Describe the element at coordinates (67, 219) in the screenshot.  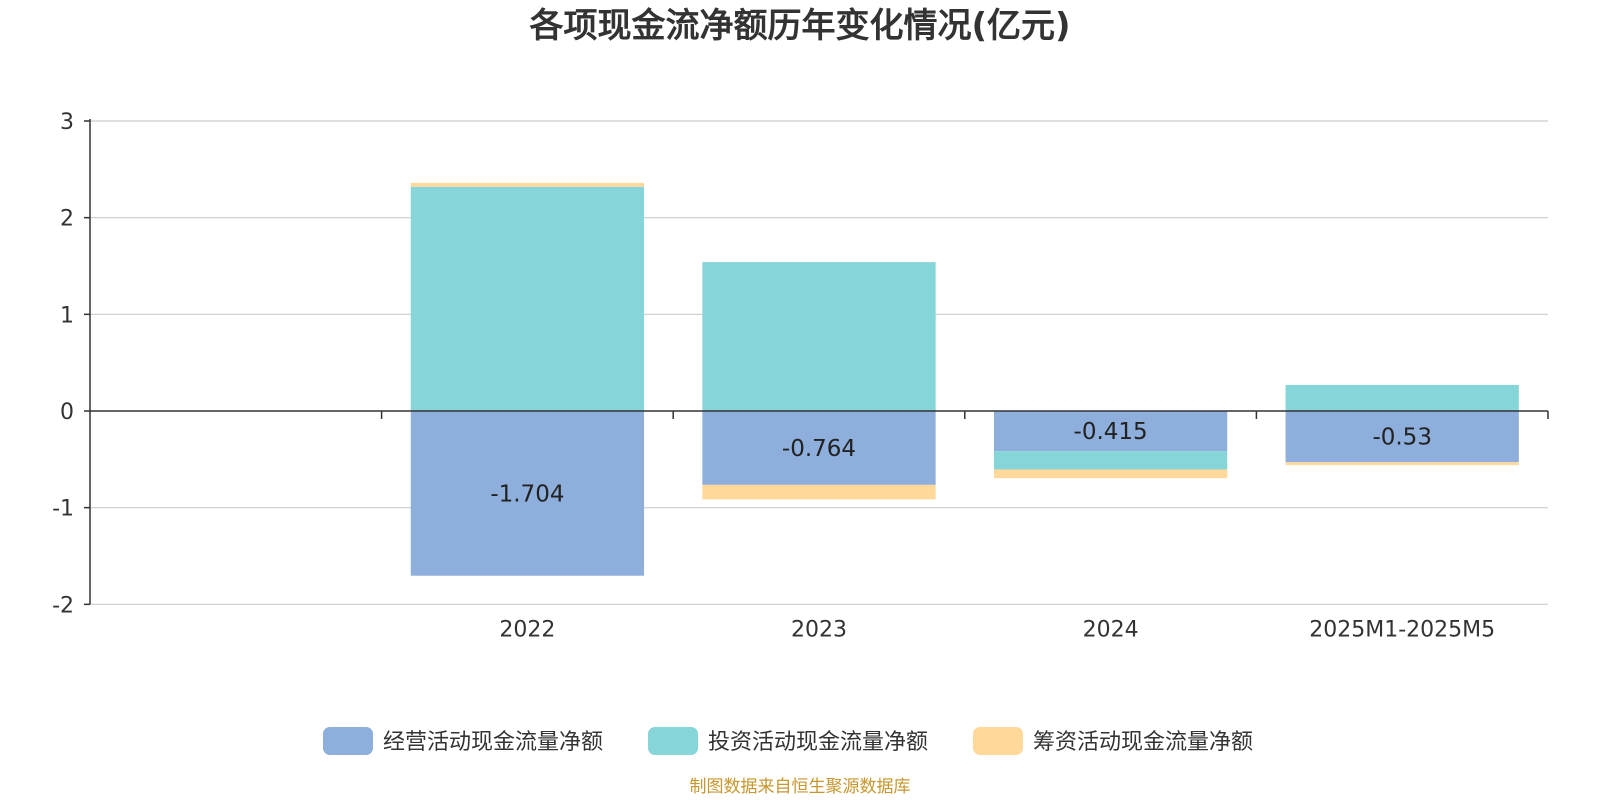
I see `y-tick-label: 2` at that location.